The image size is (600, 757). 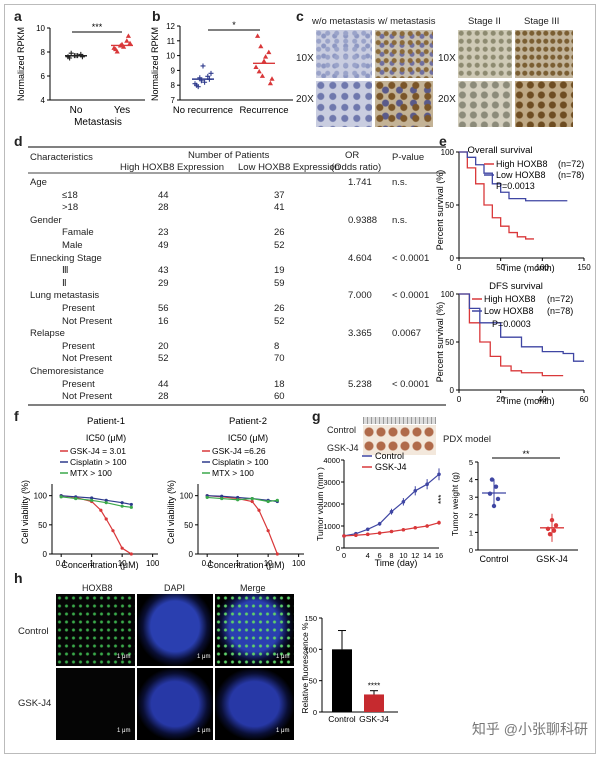 I want to click on gw-sig: **, so click(x=526, y=454).